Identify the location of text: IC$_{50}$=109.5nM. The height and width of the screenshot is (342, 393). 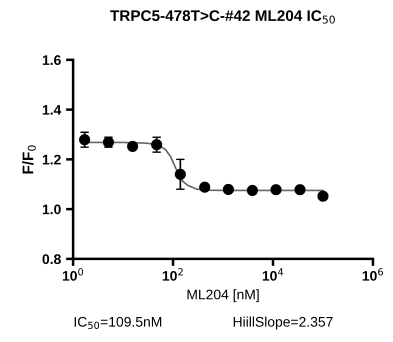
(118, 323).